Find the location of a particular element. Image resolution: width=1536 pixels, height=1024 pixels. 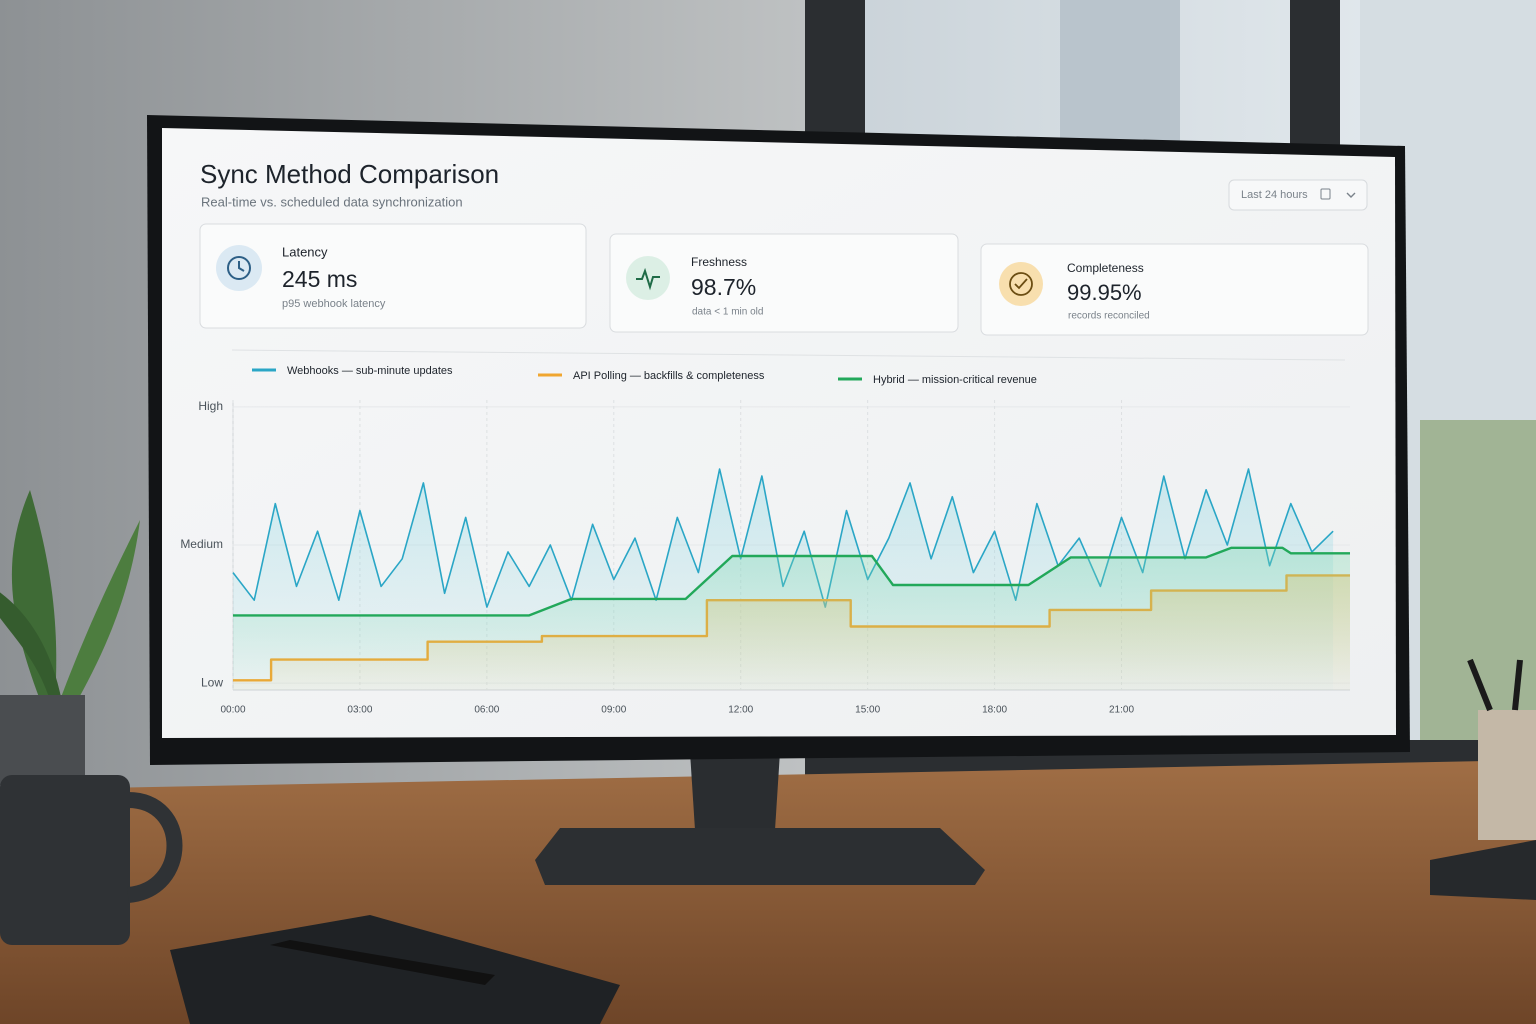

x-tick-label: 12:00 is located at coordinates (740, 710).